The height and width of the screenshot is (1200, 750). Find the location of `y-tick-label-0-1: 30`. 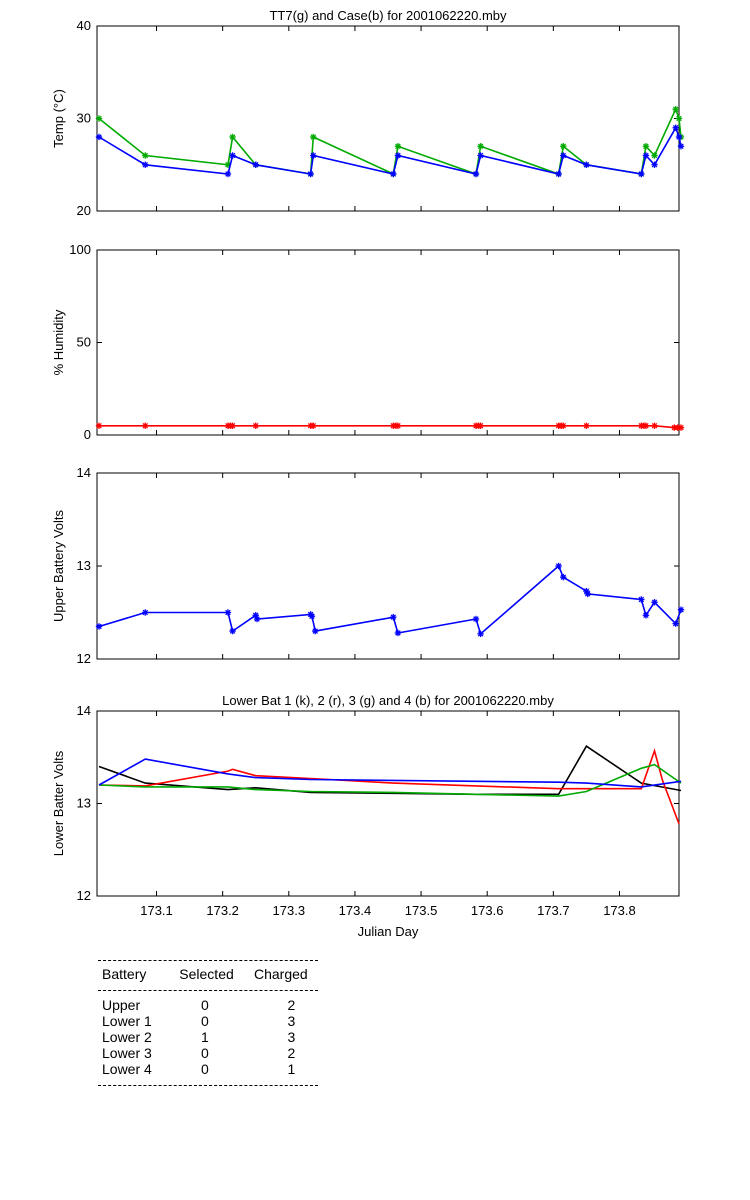

y-tick-label-0-1: 30 is located at coordinates (84, 118).